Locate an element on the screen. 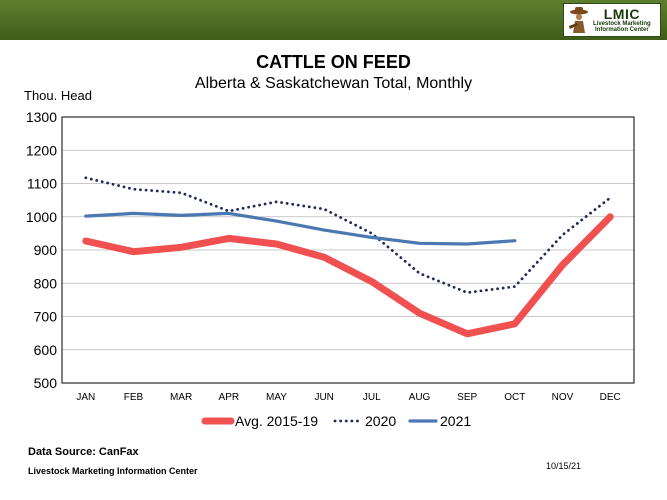 The image size is (667, 500). x-tick-label: OCT is located at coordinates (514, 397).